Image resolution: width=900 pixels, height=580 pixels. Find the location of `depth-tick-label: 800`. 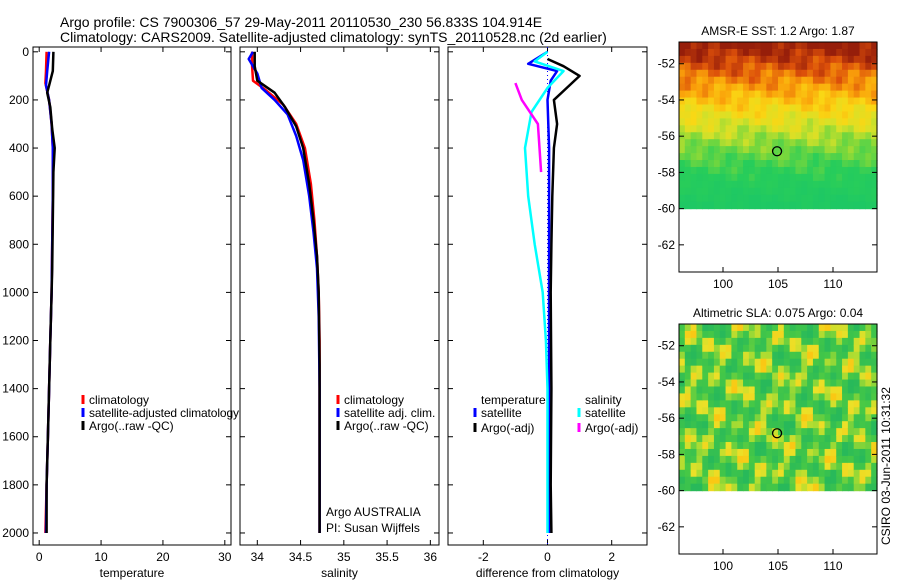

depth-tick-label: 800 is located at coordinates (19, 244).